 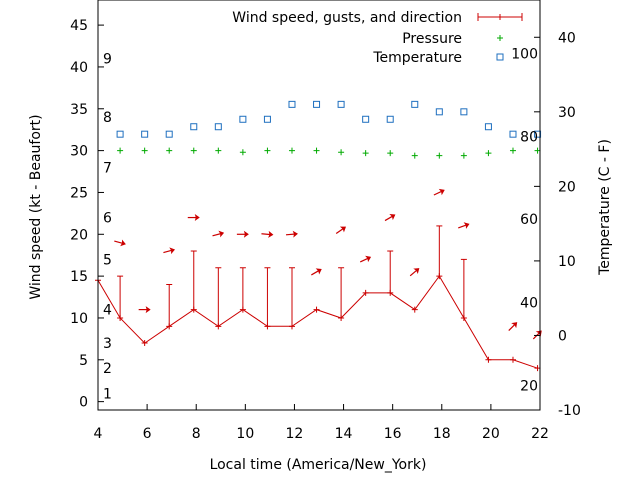 I want to click on beaufort-label: 1, so click(x=107, y=394).